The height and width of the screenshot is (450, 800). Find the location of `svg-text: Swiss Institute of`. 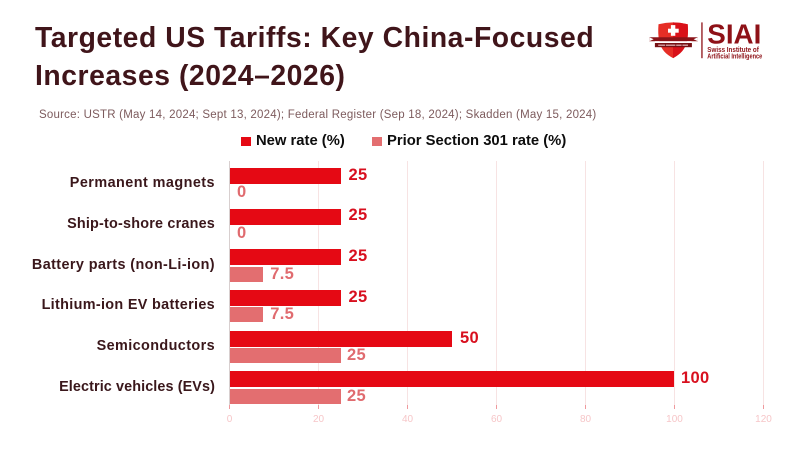

svg-text: Swiss Institute of is located at coordinates (733, 49).